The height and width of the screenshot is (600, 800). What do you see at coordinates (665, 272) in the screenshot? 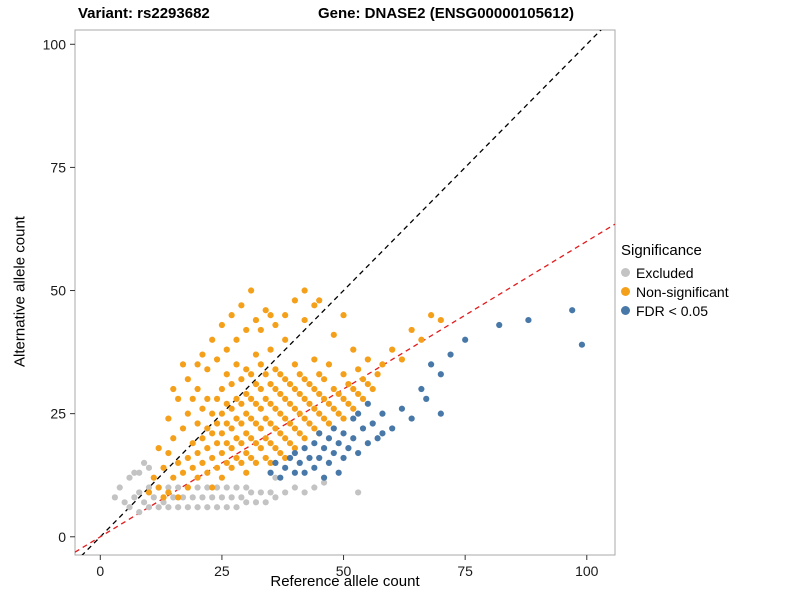
I see `legend-item-label: Excluded` at bounding box center [665, 272].